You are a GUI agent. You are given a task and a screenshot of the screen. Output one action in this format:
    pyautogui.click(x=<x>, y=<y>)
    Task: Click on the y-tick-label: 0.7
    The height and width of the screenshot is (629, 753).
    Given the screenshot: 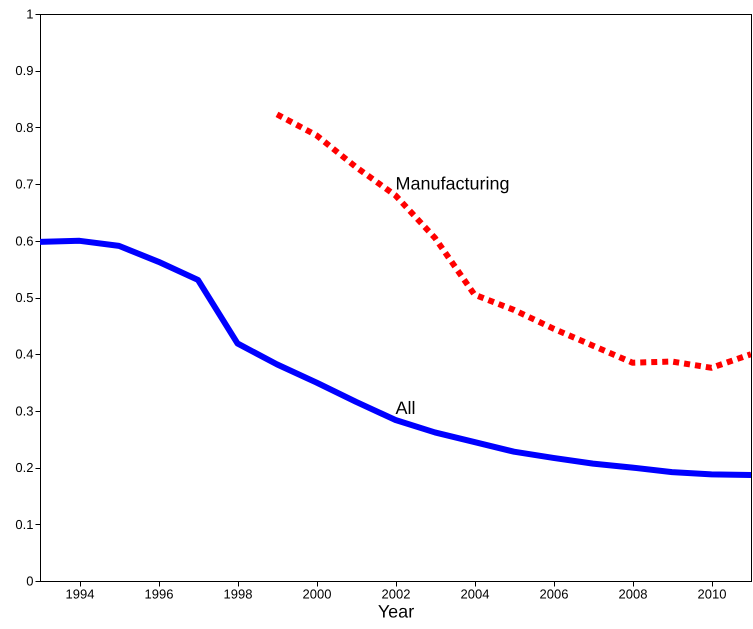 What is the action you would take?
    pyautogui.click(x=24, y=184)
    